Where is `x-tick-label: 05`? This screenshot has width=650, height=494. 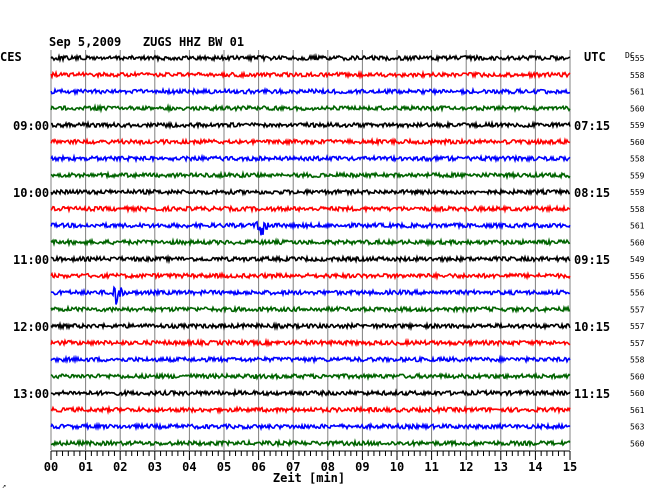 x-tick-label: 05 is located at coordinates (224, 467).